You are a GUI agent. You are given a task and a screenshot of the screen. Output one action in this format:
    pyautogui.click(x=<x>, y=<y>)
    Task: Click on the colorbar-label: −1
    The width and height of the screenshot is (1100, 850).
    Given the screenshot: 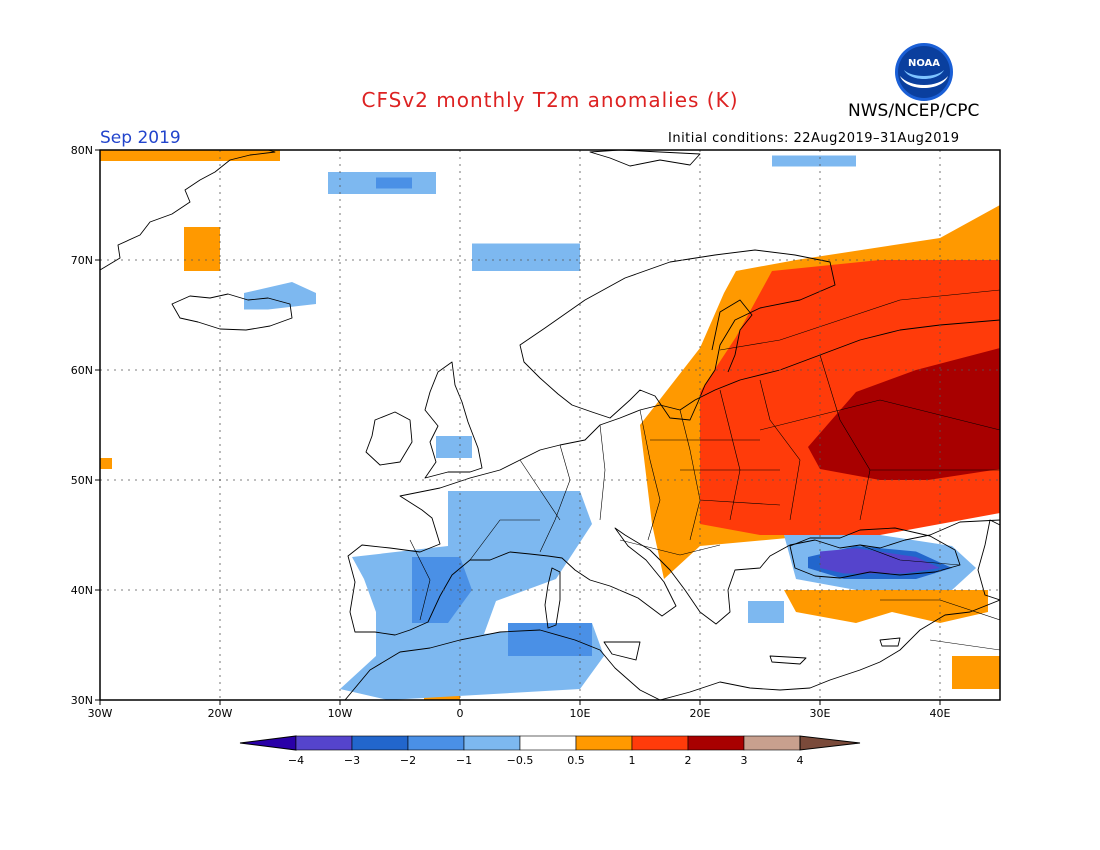 What is the action you would take?
    pyautogui.click(x=464, y=760)
    